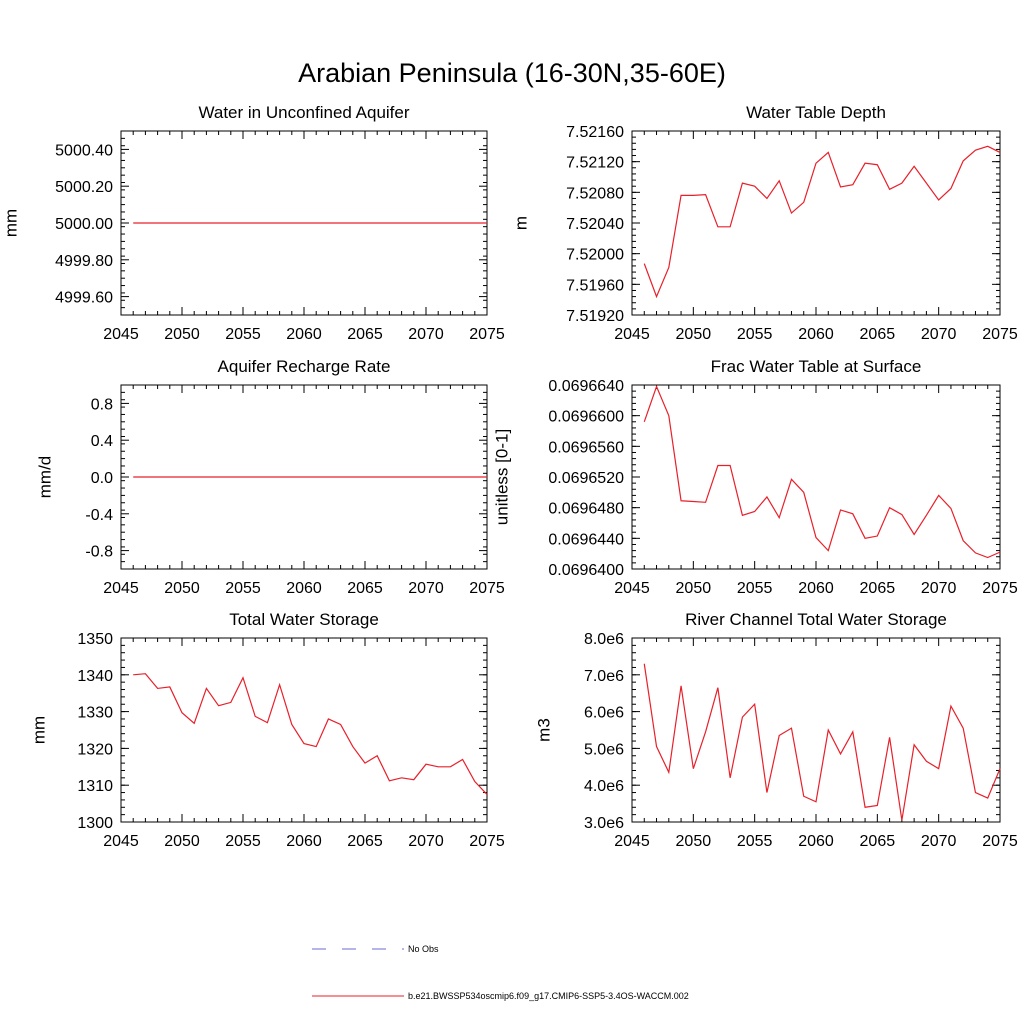  Describe the element at coordinates (84, 187) in the screenshot. I see `y-tick-label: 5000.20` at that location.